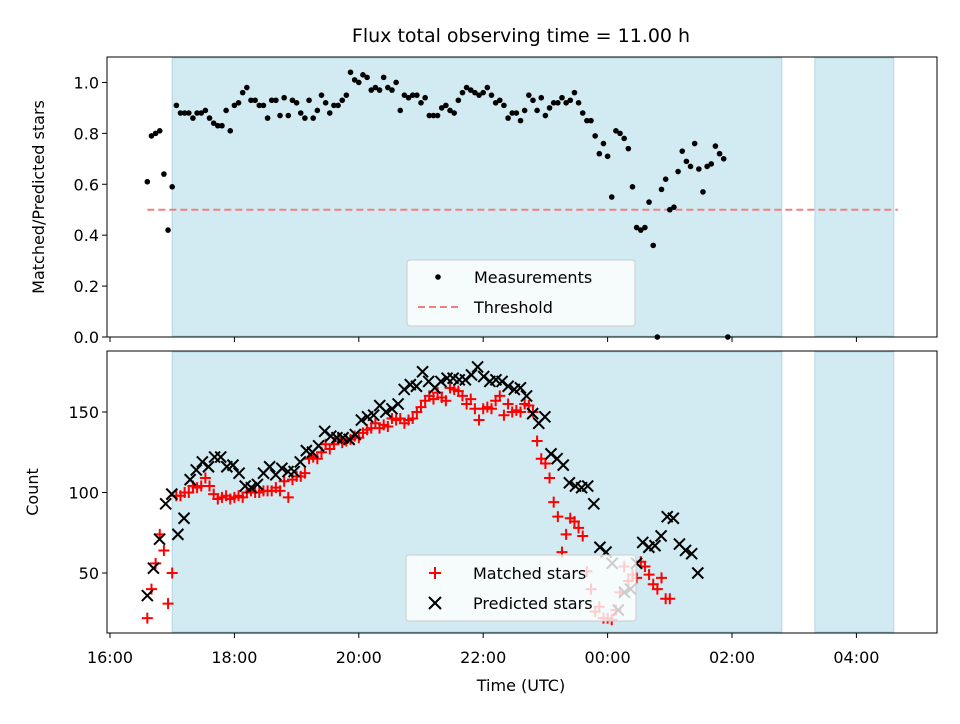  What do you see at coordinates (533, 603) in the screenshot?
I see `legend-predicted-label: Predicted stars` at bounding box center [533, 603].